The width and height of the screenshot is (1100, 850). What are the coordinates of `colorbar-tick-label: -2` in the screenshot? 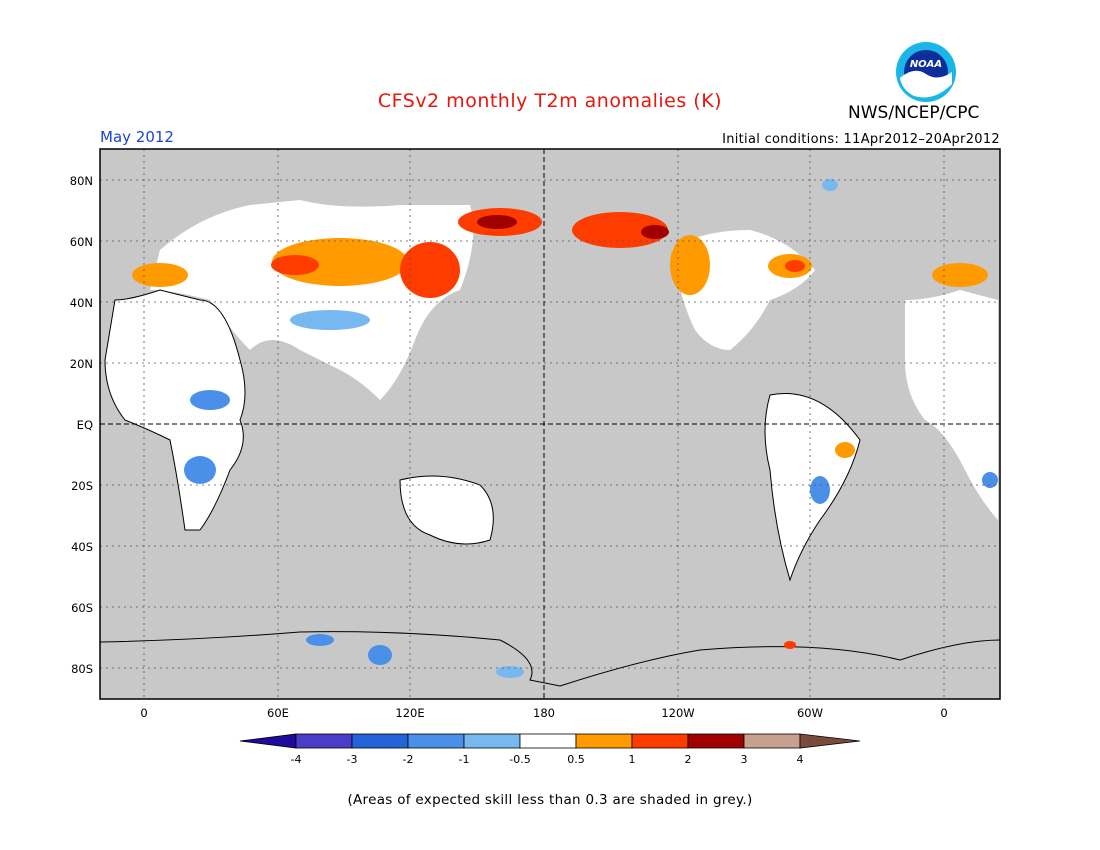 It's located at (408, 759).